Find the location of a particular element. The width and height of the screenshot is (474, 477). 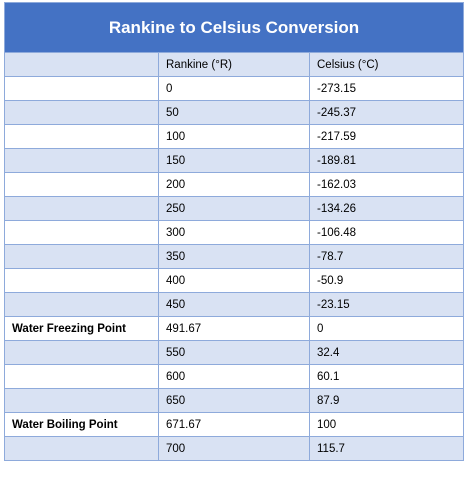

rankine-value: 300 is located at coordinates (234, 232).